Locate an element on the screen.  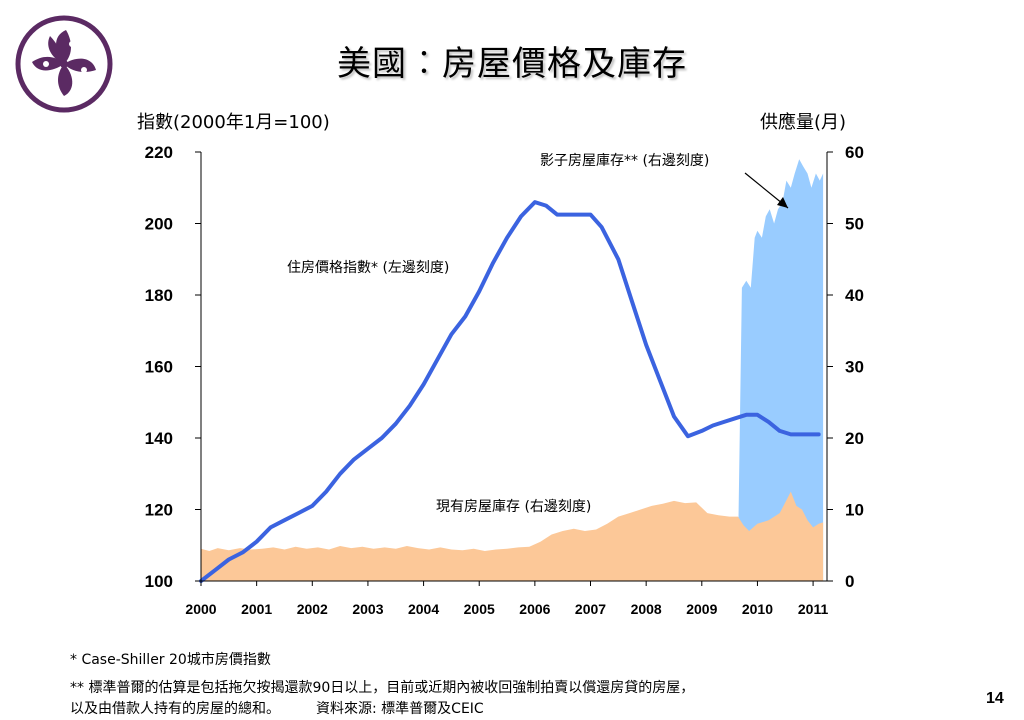
right-tick-label: 0 is located at coordinates (849, 581).